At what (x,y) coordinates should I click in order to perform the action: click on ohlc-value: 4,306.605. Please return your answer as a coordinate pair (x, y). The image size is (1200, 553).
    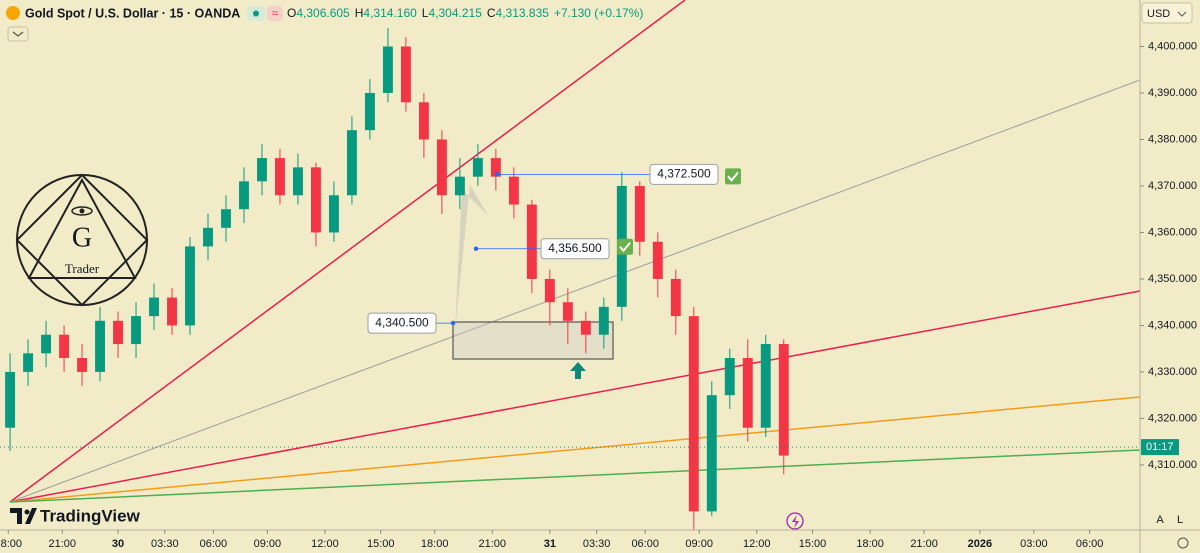
    Looking at the image, I should click on (323, 13).